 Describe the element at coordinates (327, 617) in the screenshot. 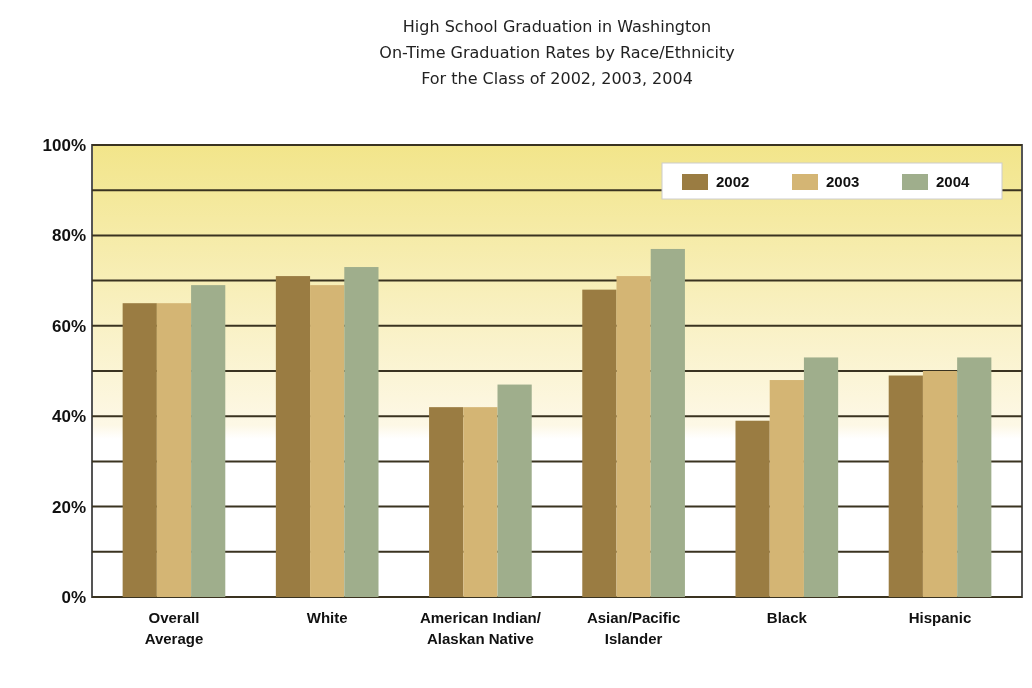

I see `x-tick-label: White` at that location.